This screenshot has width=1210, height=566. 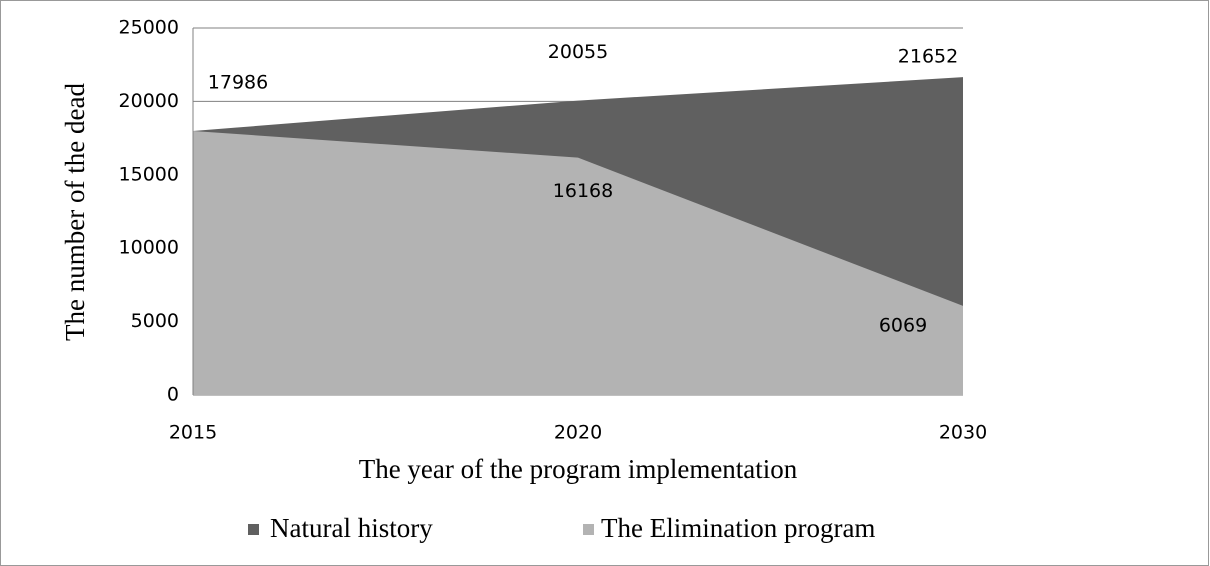 What do you see at coordinates (578, 469) in the screenshot?
I see `x-axis-title: The year of the program implementation` at bounding box center [578, 469].